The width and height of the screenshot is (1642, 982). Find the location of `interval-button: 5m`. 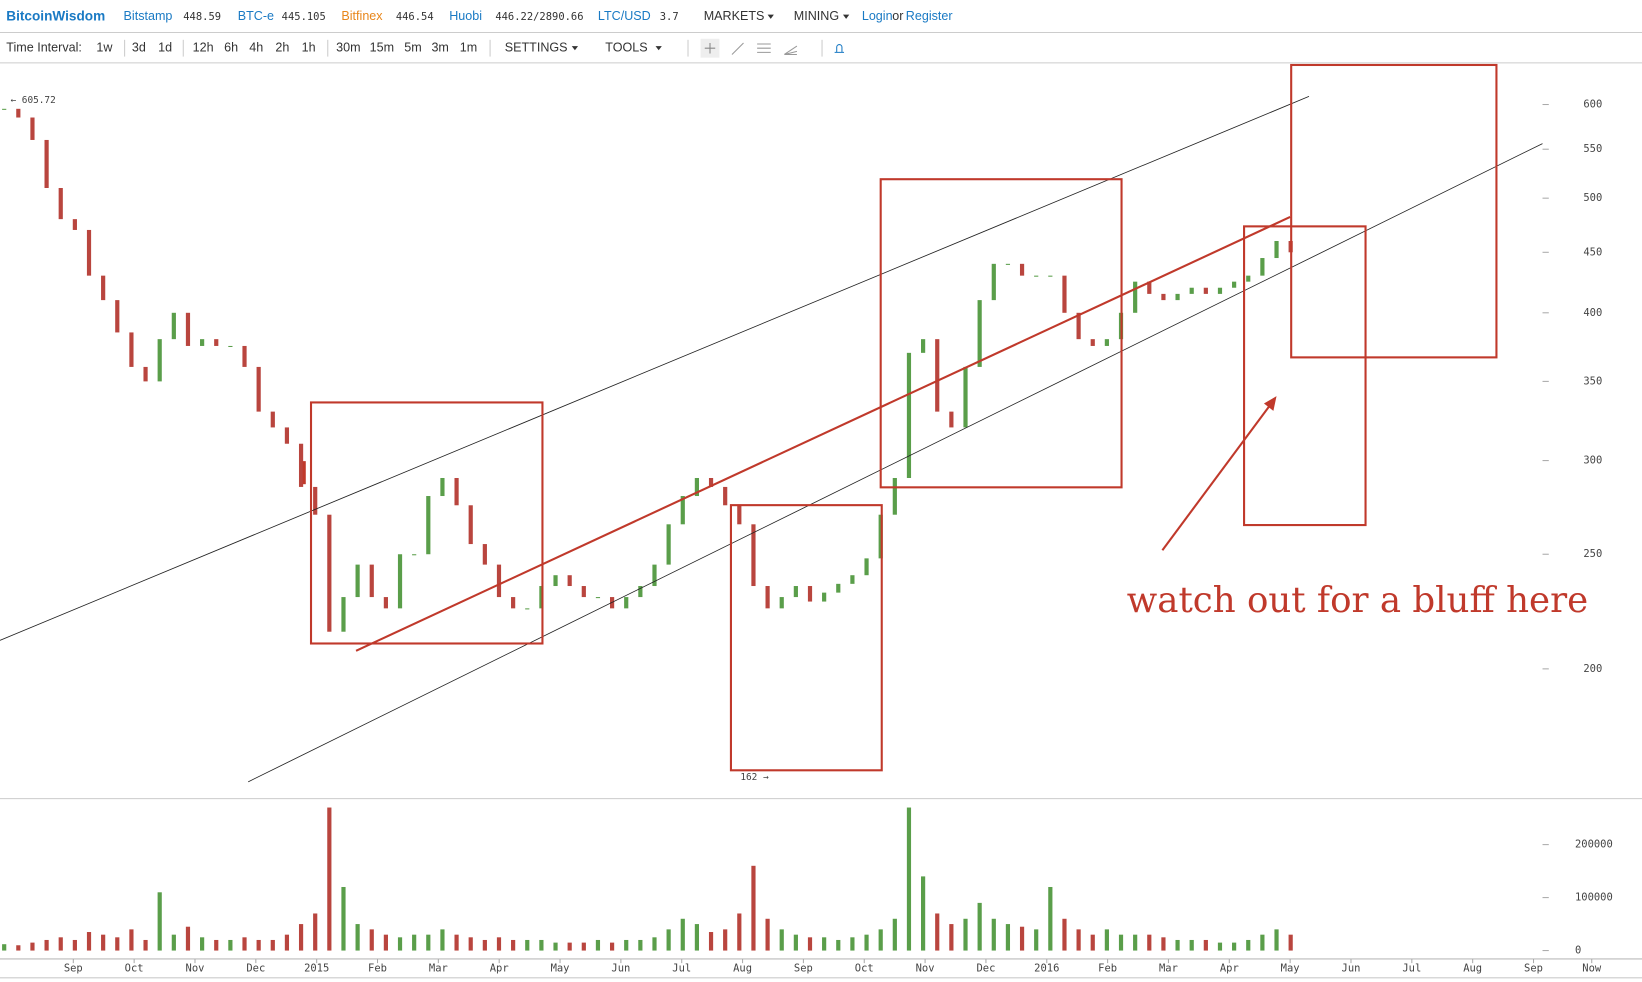

interval-button: 5m is located at coordinates (412, 48).